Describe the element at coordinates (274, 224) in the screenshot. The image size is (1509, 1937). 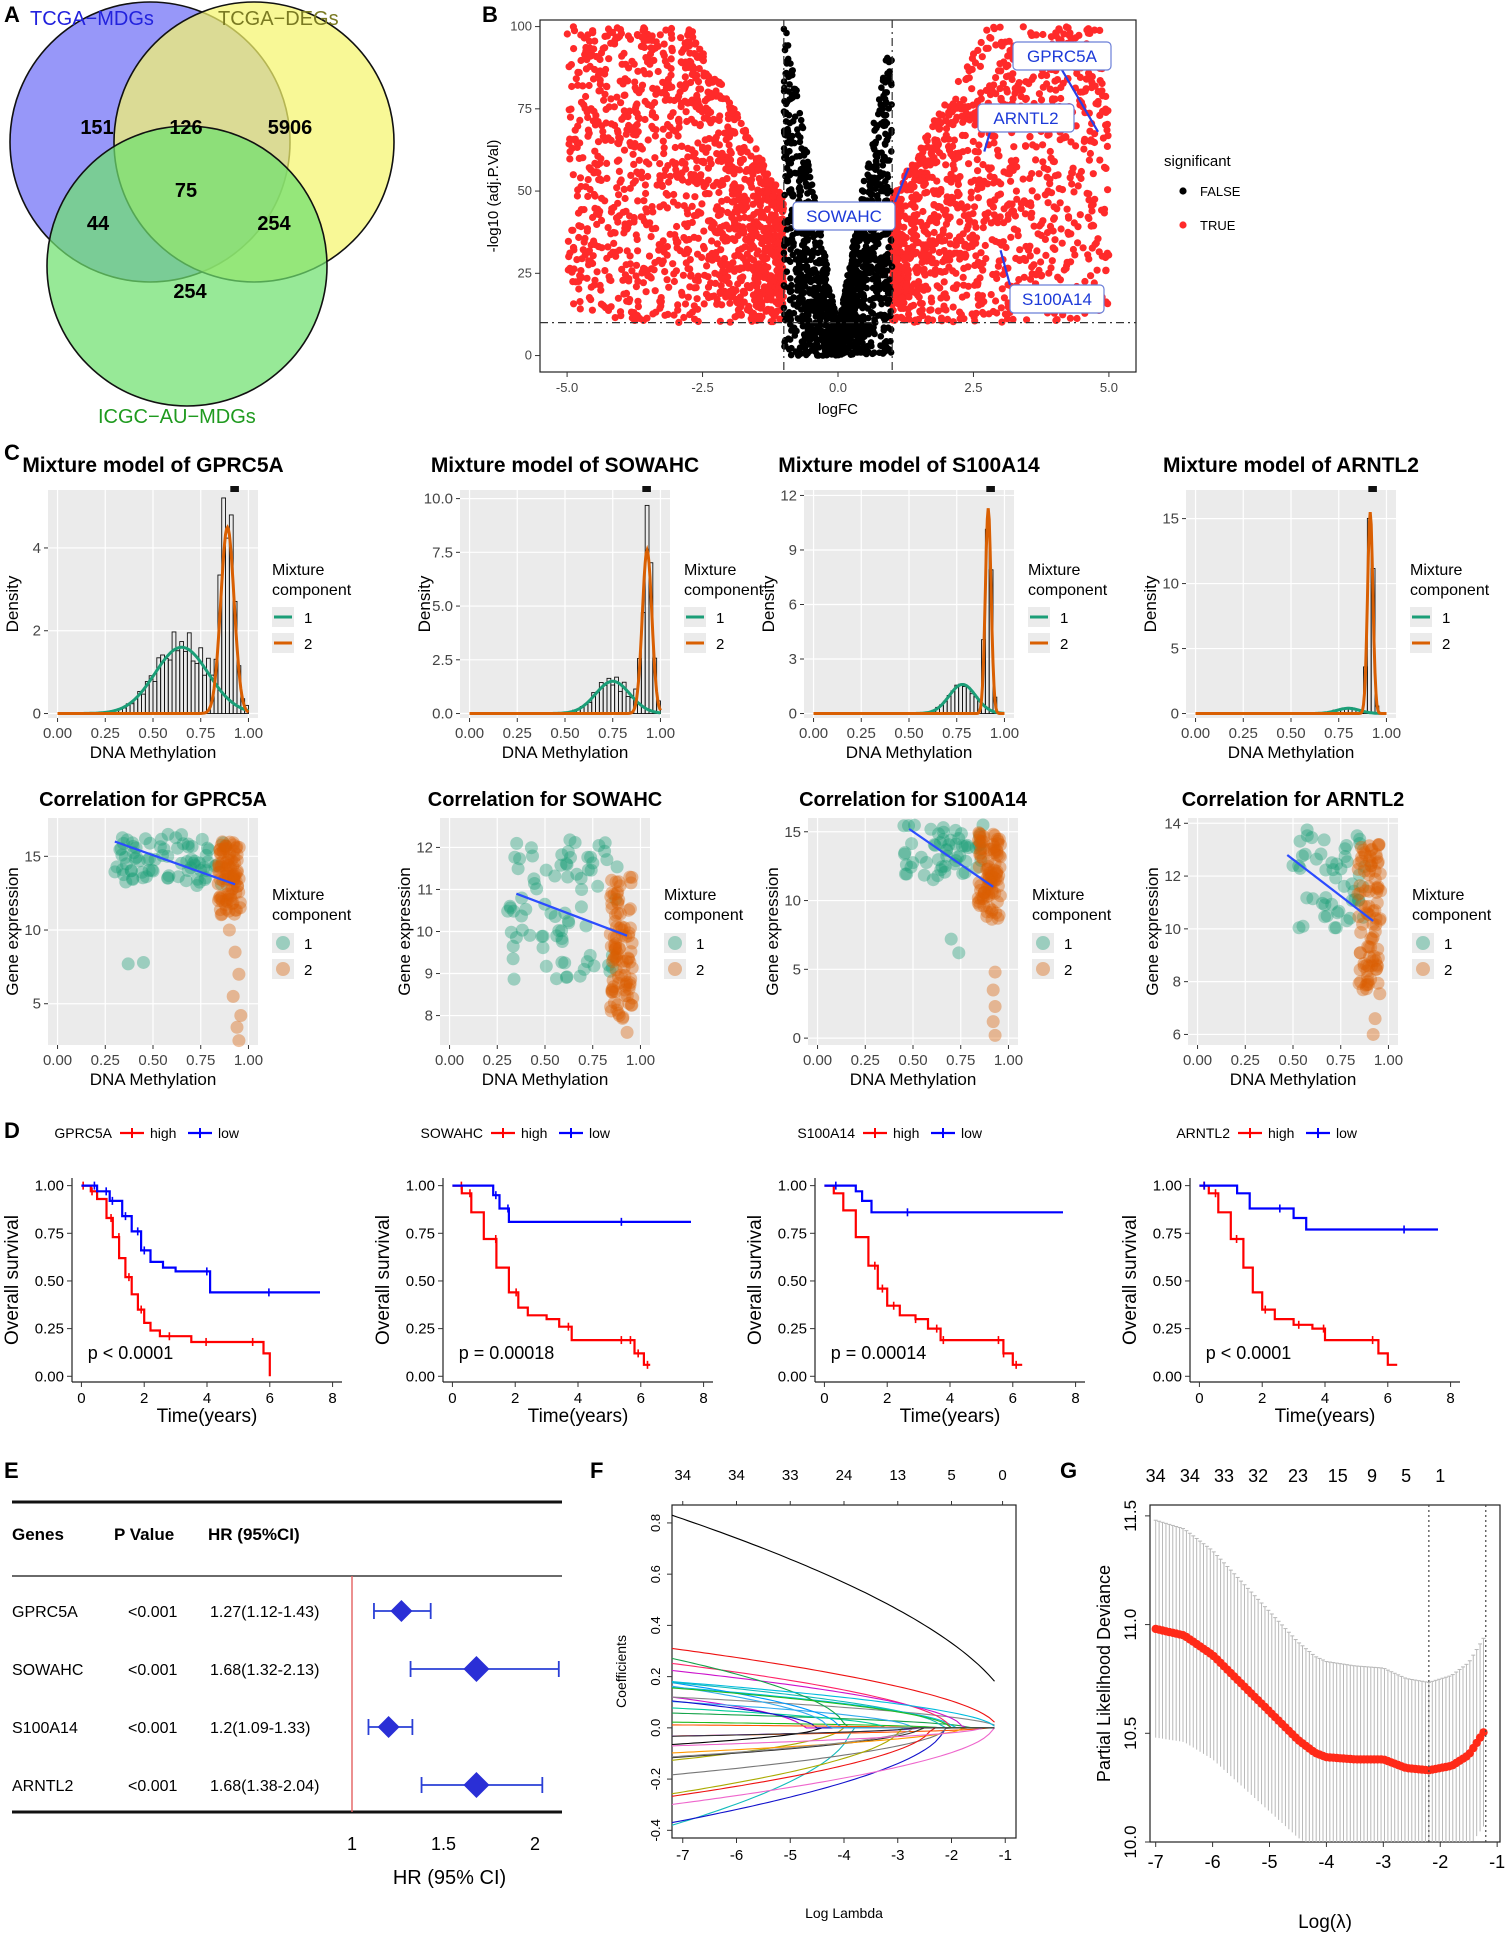
I see `venn-count-deg-icgc: 254` at that location.